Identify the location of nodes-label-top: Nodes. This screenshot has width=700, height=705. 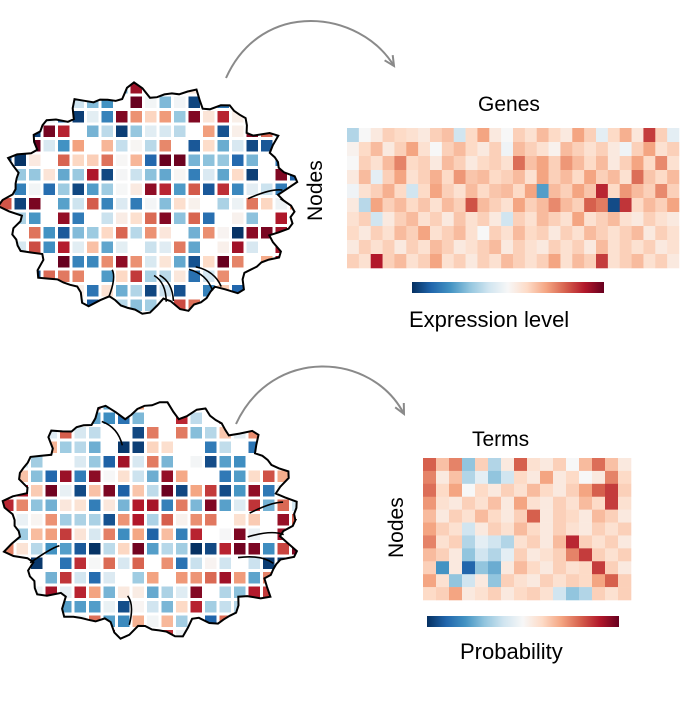
(315, 190).